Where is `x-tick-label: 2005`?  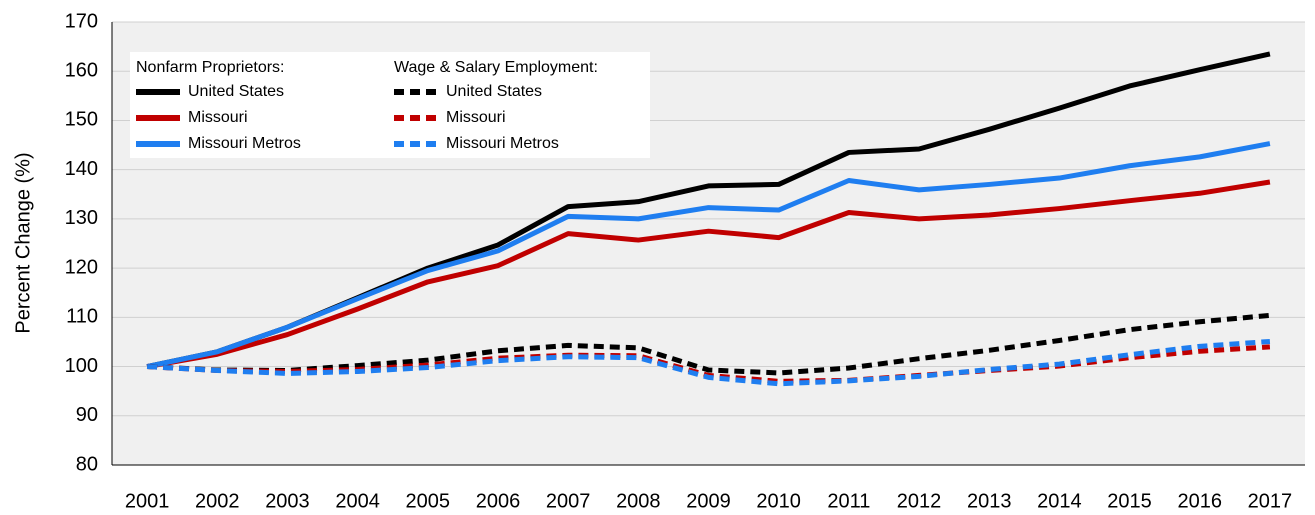 x-tick-label: 2005 is located at coordinates (428, 501).